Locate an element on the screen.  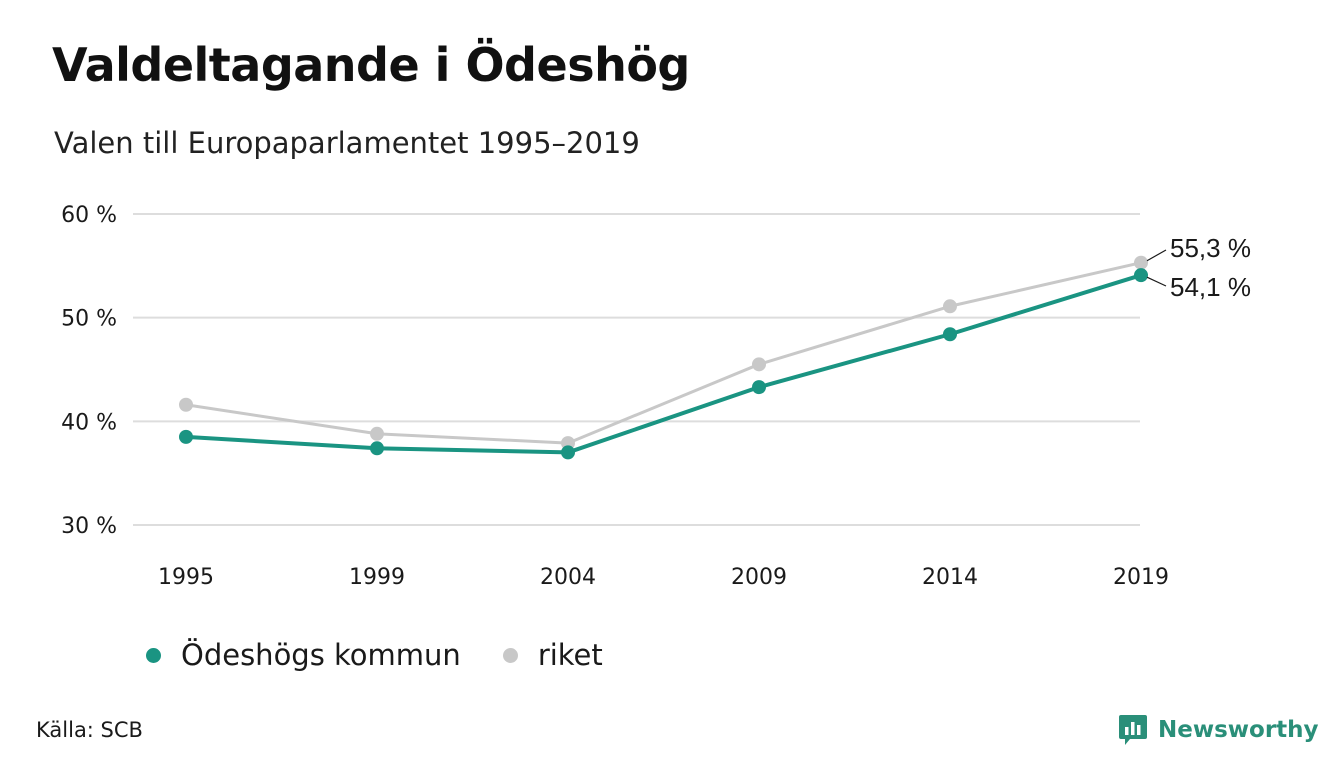
y-tick-label: 60 % is located at coordinates (89, 215).